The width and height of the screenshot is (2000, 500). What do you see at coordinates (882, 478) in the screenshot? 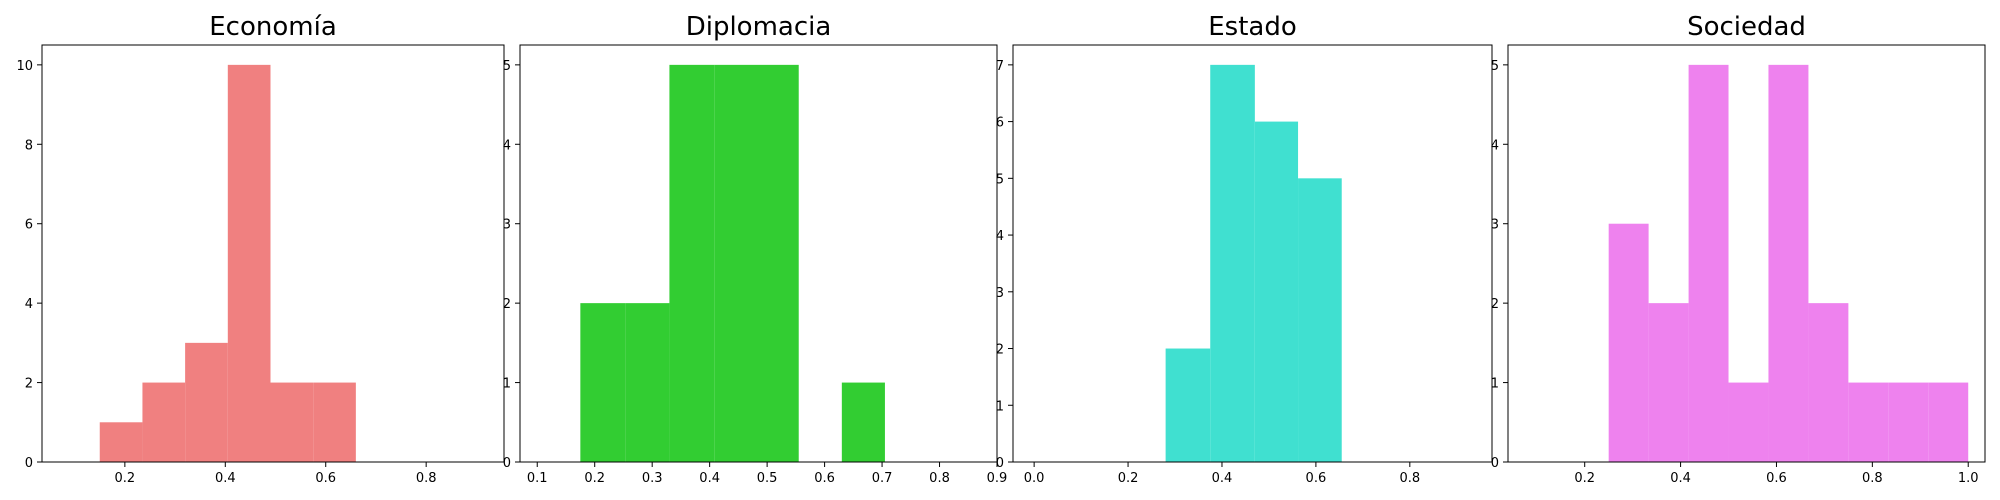
I see `x-tick-label: 0.7` at bounding box center [882, 478].